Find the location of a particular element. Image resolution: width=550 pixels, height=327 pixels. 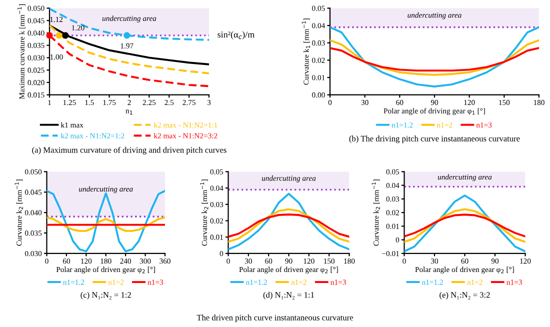

text: (b) The driving pitch curve instantaneous curvature is located at coordinates (434, 140).